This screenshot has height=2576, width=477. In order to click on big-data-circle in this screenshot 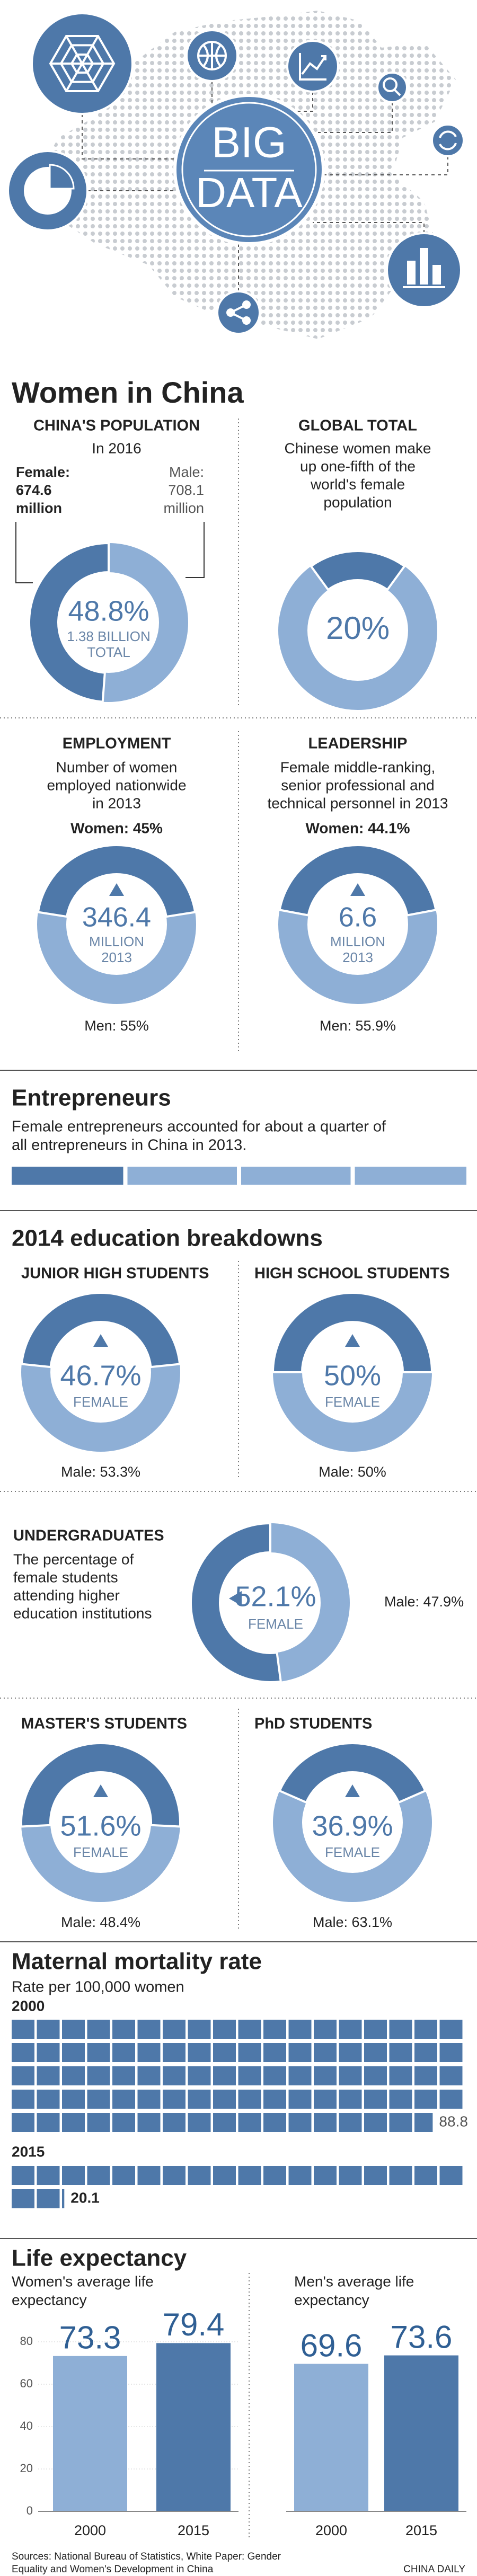, I will do `click(249, 169)`.